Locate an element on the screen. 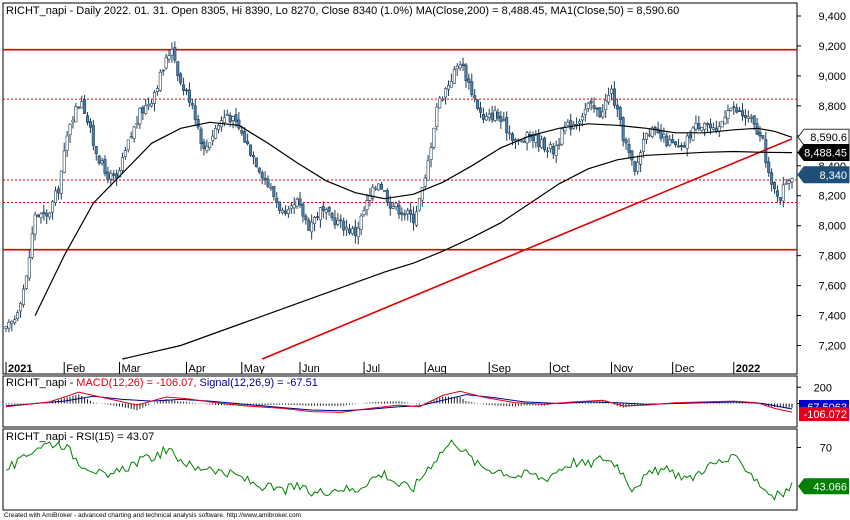 This screenshot has width=850, height=520. macd-lines is located at coordinates (399, 401).